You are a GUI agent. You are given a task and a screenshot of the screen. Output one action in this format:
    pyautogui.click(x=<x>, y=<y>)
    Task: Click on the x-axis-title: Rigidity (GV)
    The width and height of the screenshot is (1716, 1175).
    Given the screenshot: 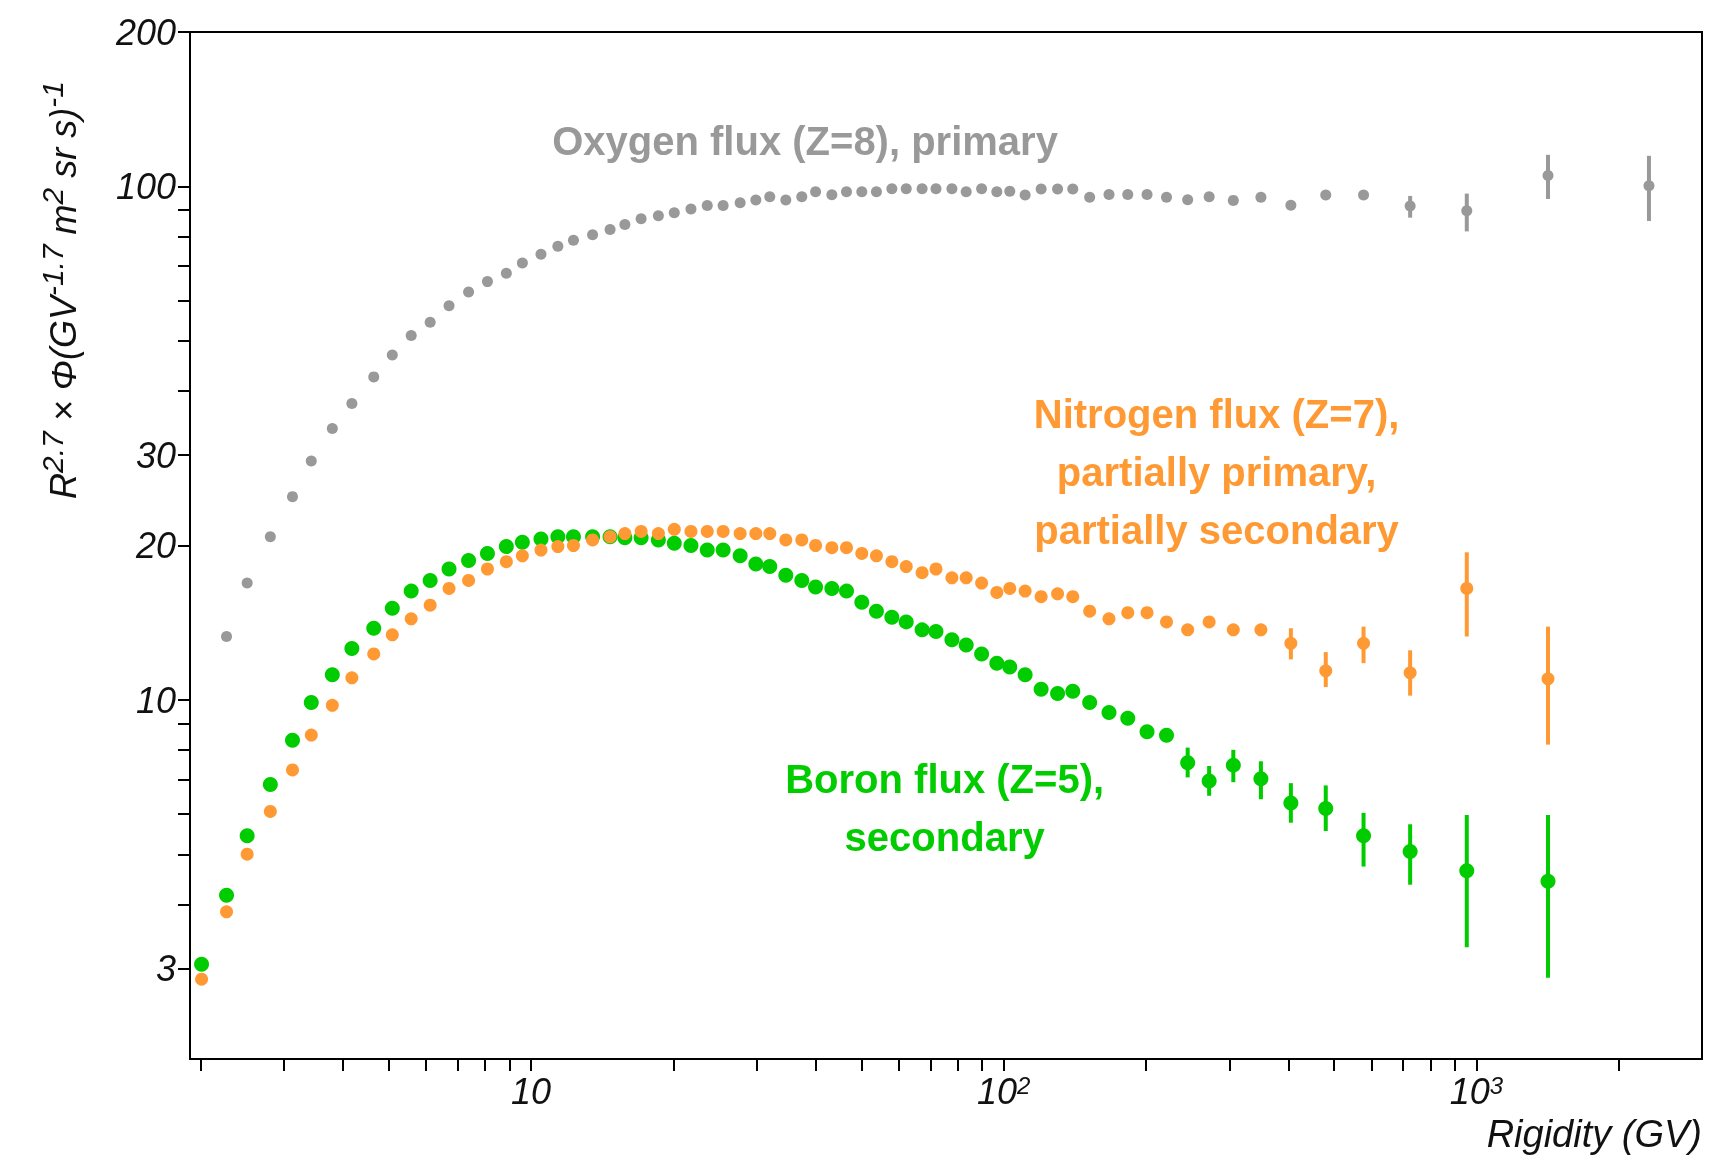 What is the action you would take?
    pyautogui.click(x=1594, y=1134)
    